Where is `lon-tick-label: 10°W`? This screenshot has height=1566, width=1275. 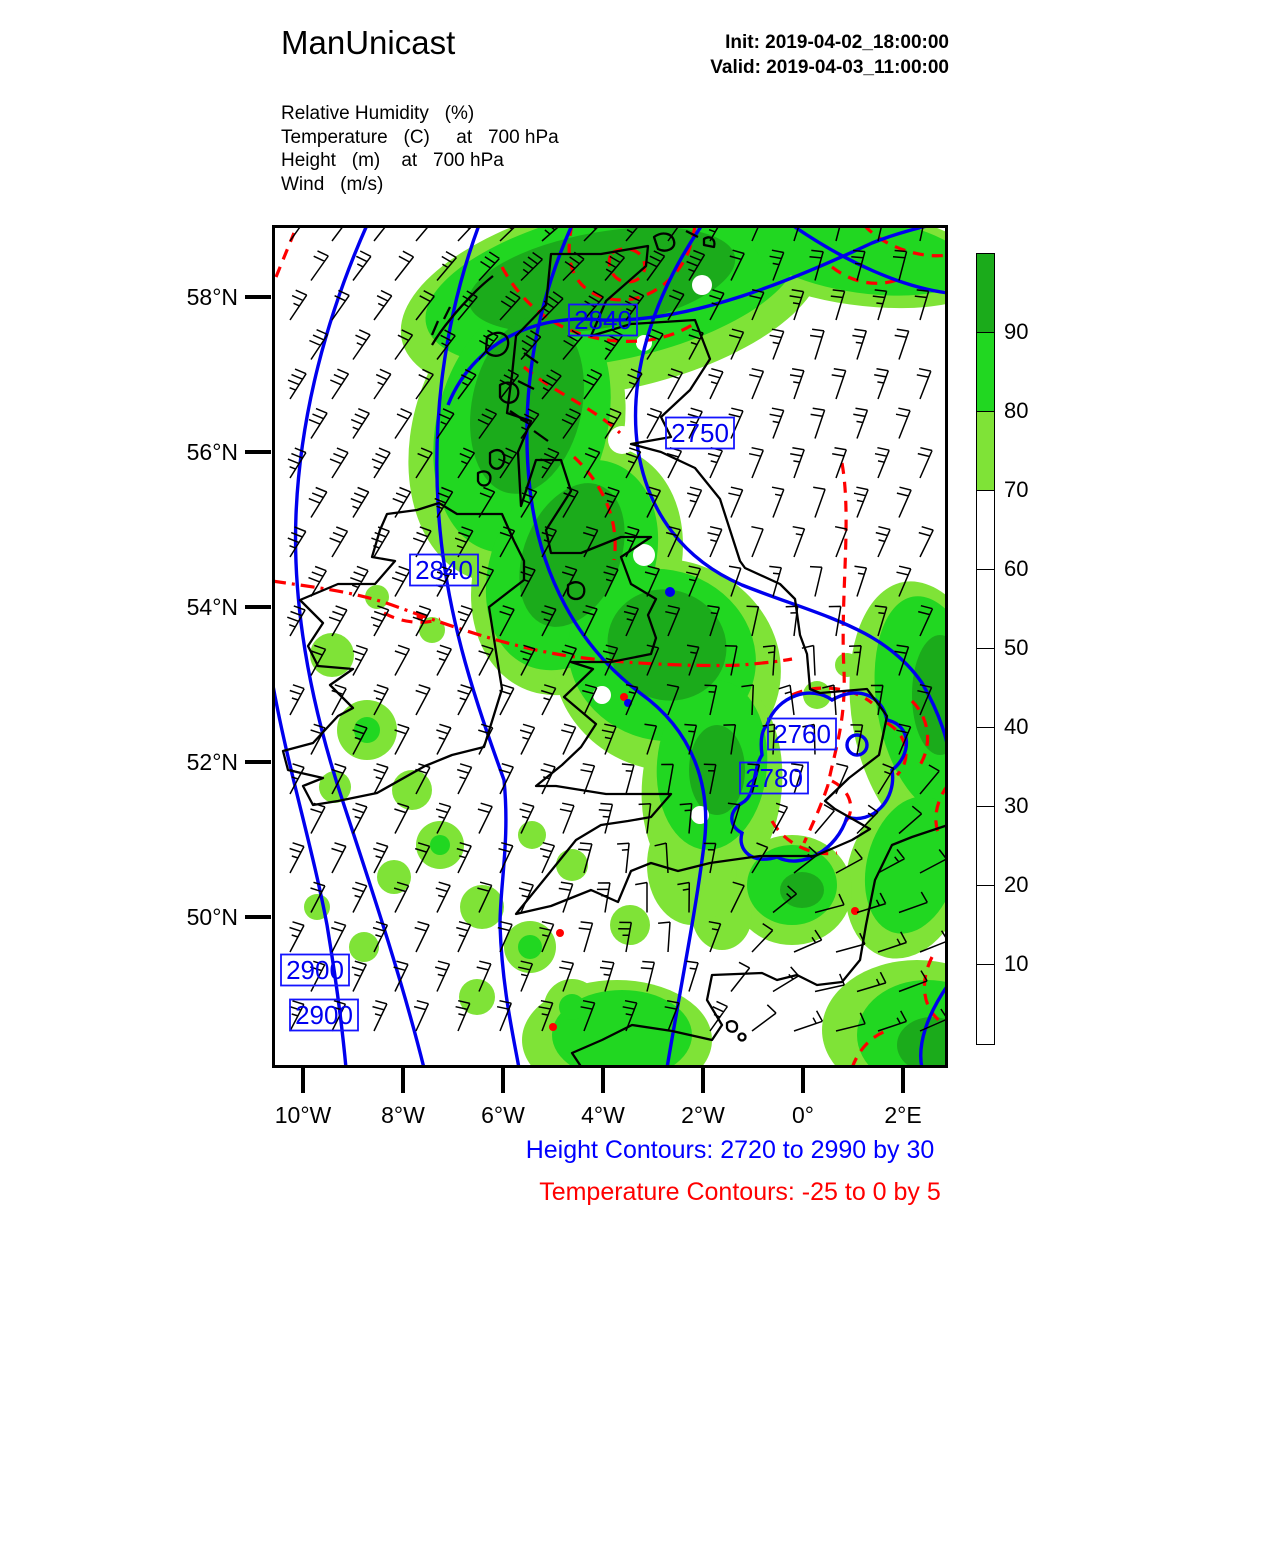 lon-tick-label: 10°W is located at coordinates (303, 1115).